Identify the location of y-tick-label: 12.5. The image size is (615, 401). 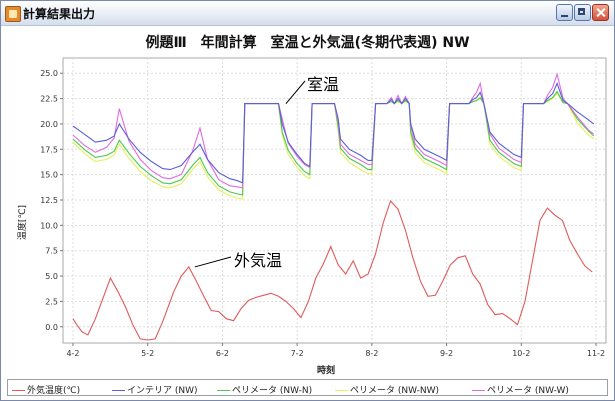
(49, 200).